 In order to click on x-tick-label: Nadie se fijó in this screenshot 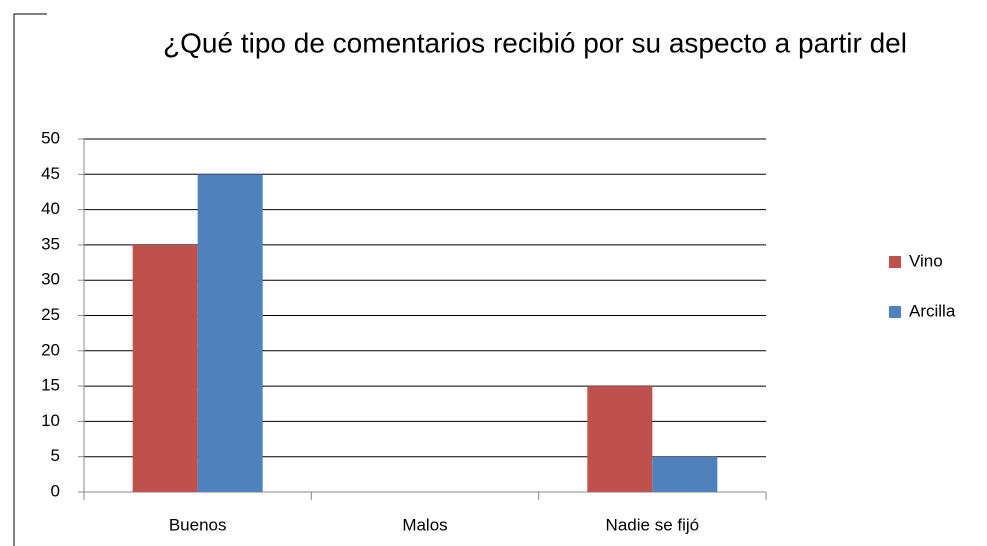, I will do `click(653, 524)`.